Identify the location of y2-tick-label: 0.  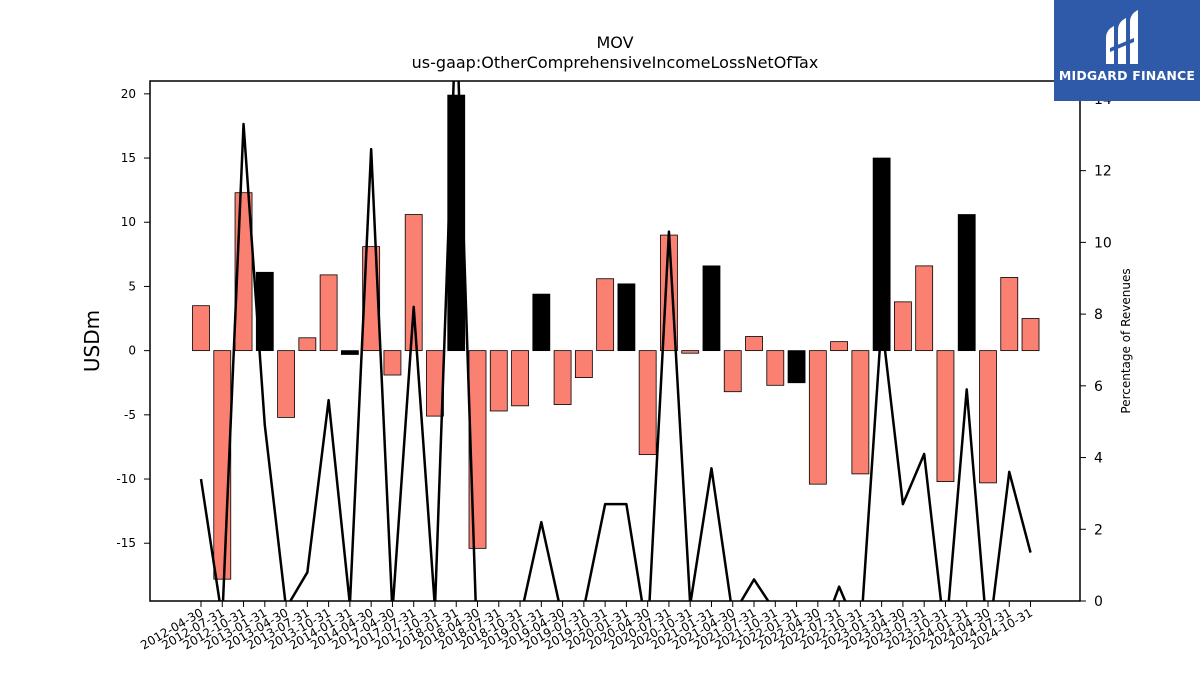
(1098, 602).